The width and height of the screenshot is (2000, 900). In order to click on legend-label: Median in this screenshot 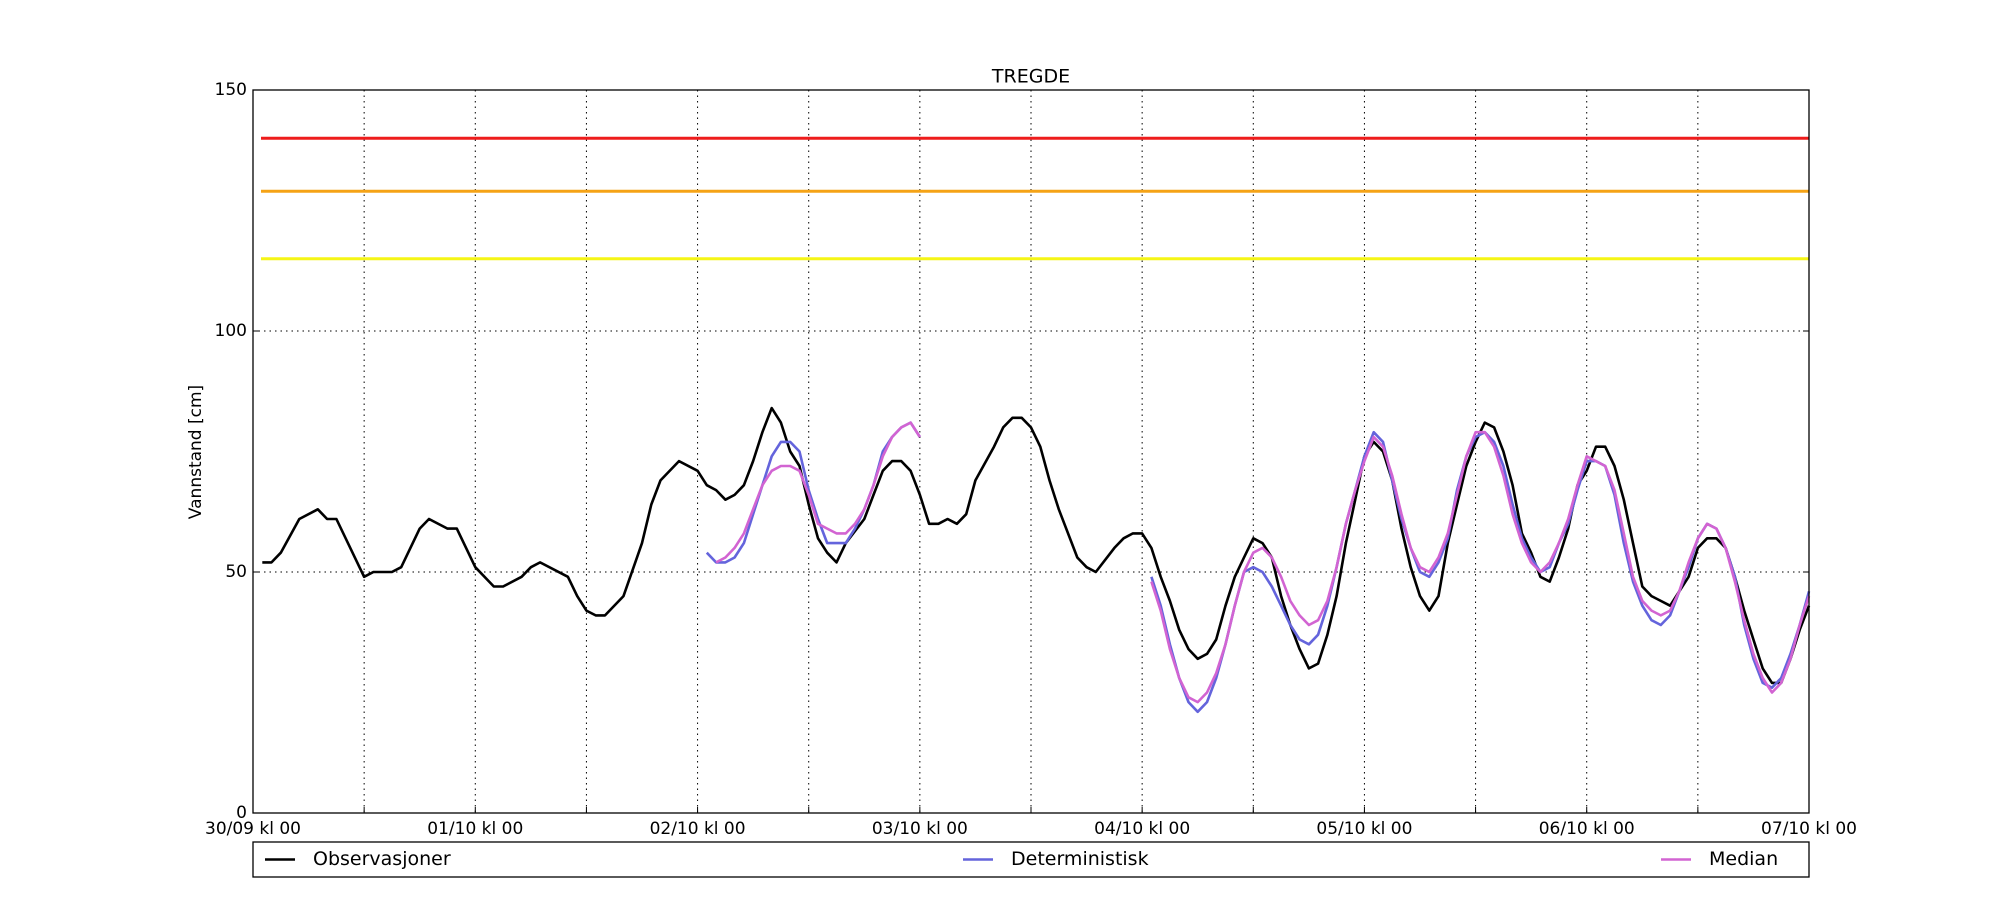, I will do `click(1743, 859)`.